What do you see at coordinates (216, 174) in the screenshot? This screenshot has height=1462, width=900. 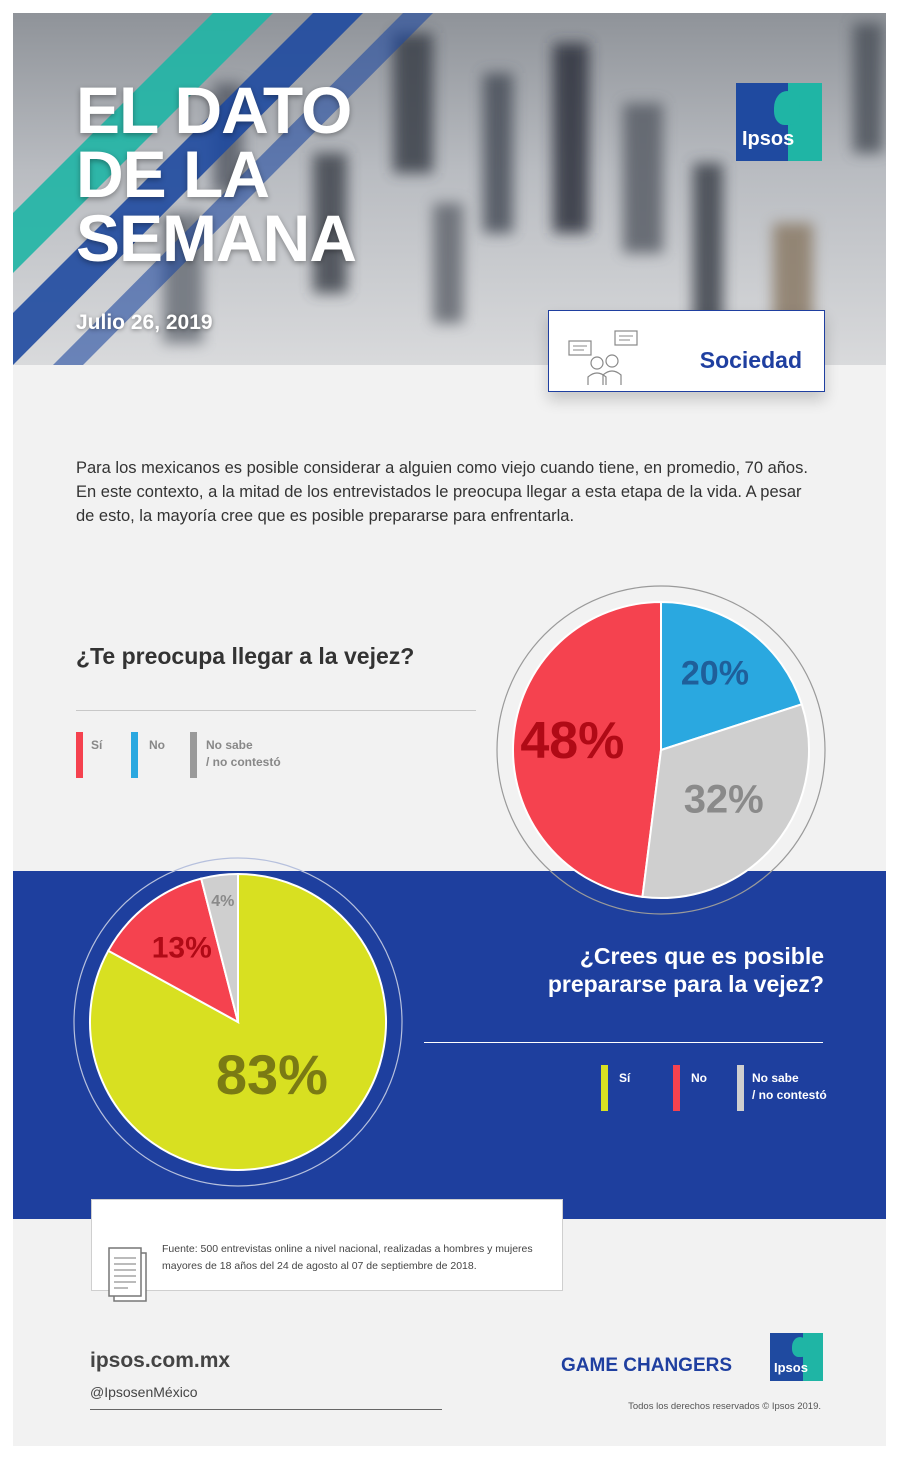 I see `page-title: EL DATO DE LA SEMANA` at bounding box center [216, 174].